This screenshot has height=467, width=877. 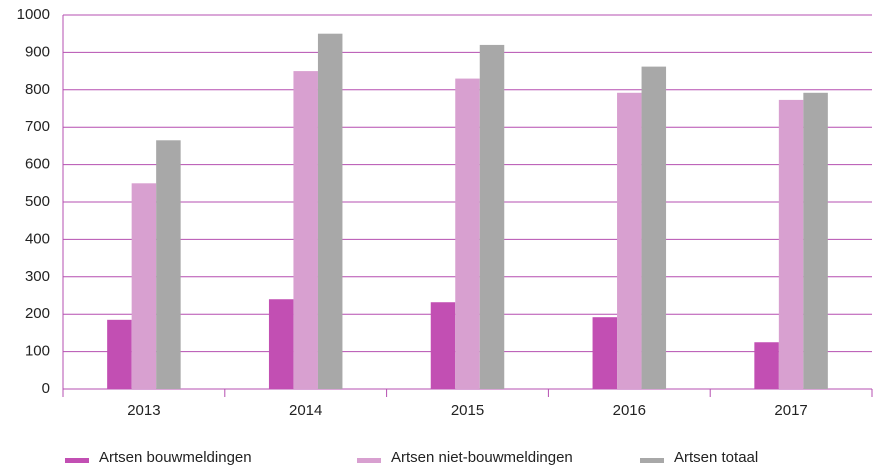 What do you see at coordinates (37, 276) in the screenshot?
I see `y-tick-label: 300` at bounding box center [37, 276].